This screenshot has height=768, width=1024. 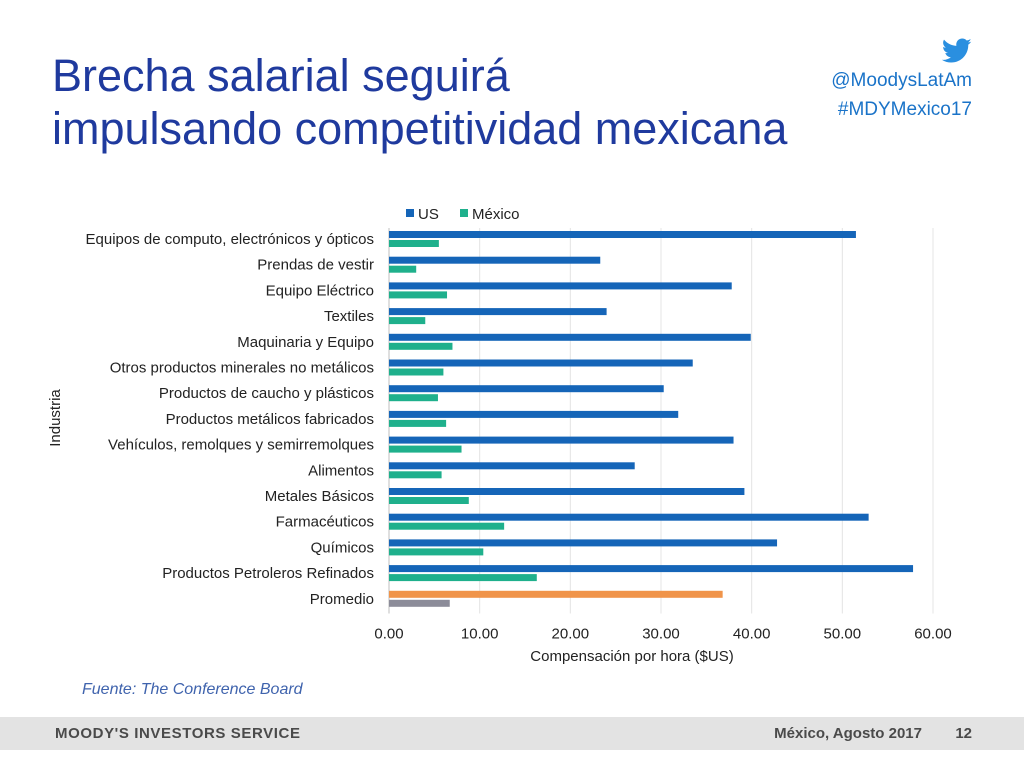 I want to click on x-tick-label: 10.00, so click(x=480, y=634).